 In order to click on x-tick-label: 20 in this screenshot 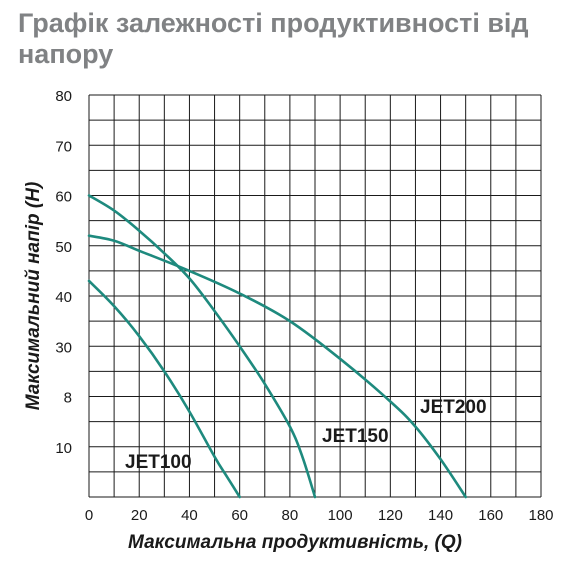, I will do `click(139, 515)`.